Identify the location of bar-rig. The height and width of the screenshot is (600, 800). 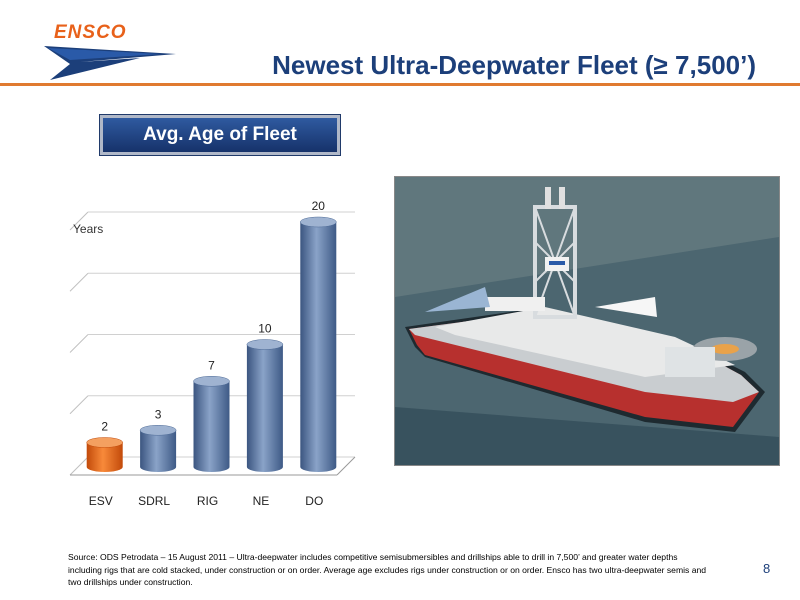
(211, 426).